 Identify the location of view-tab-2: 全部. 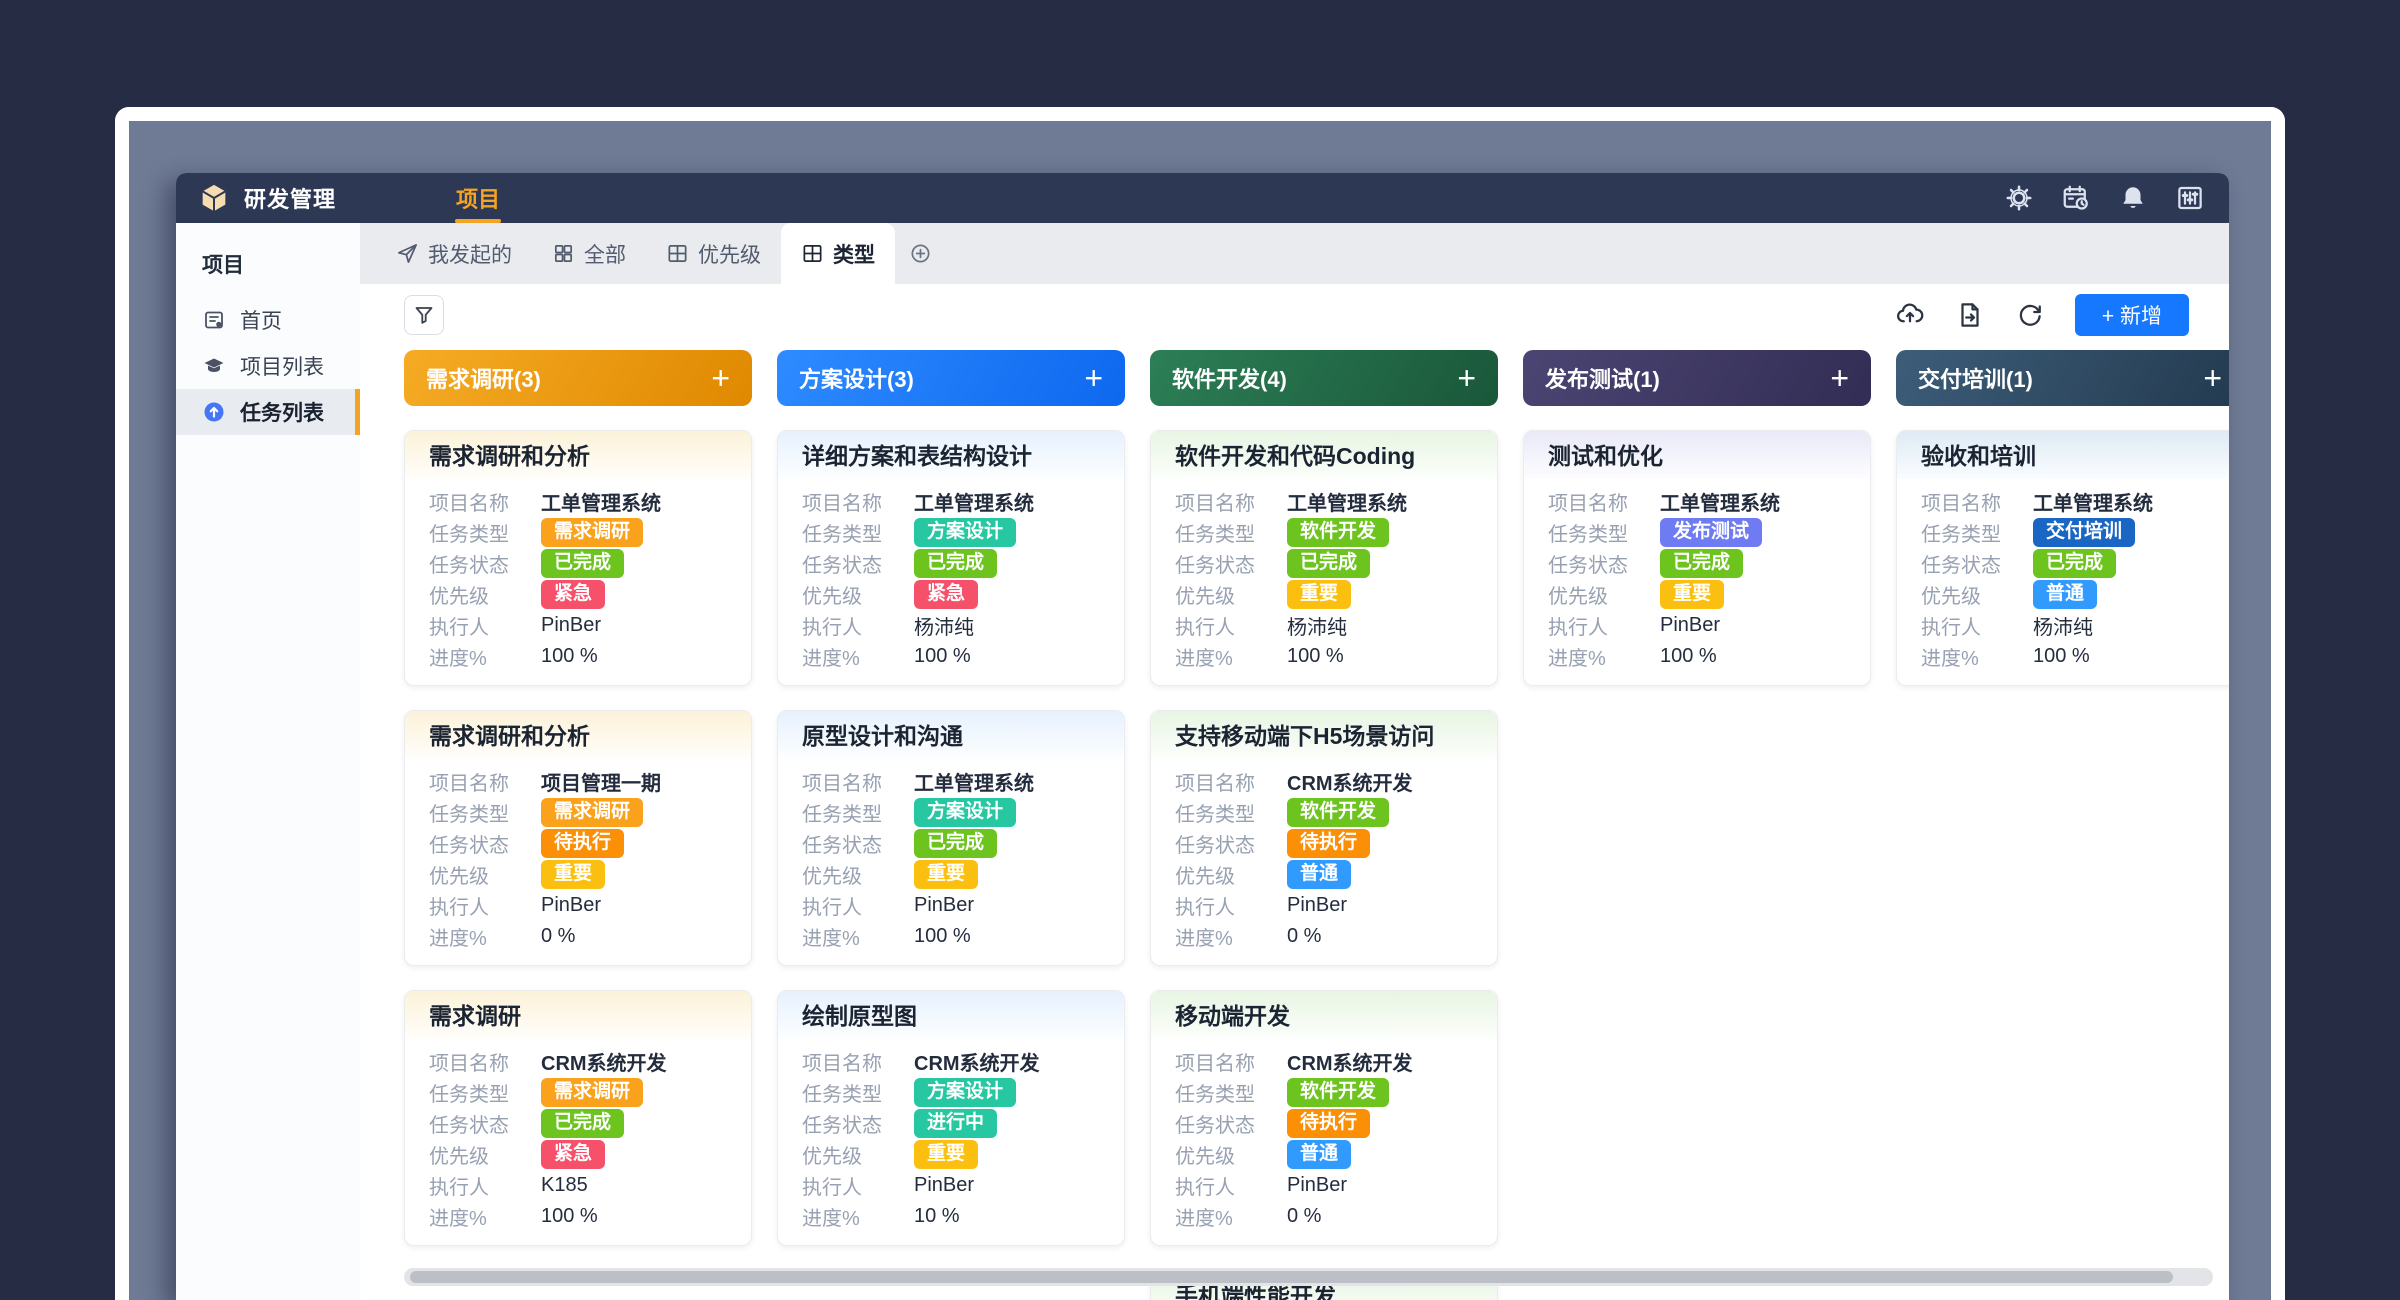
(589, 253).